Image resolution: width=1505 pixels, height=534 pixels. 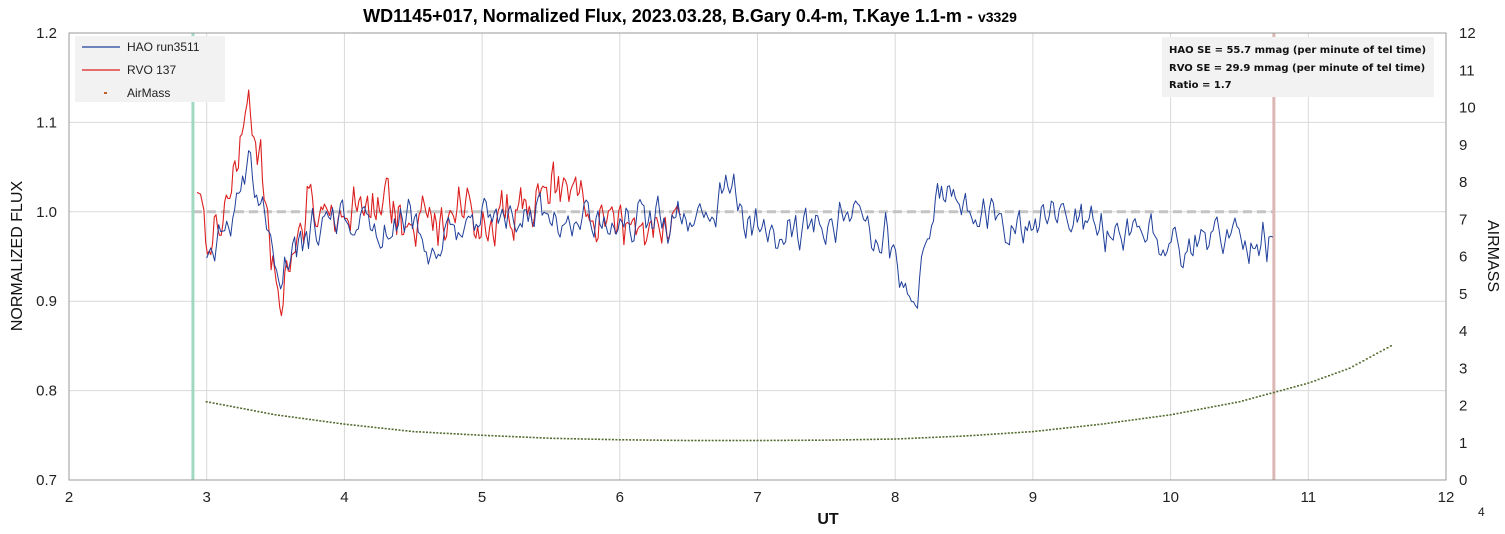 I want to click on y2-tick-label: 4, so click(x=1463, y=331).